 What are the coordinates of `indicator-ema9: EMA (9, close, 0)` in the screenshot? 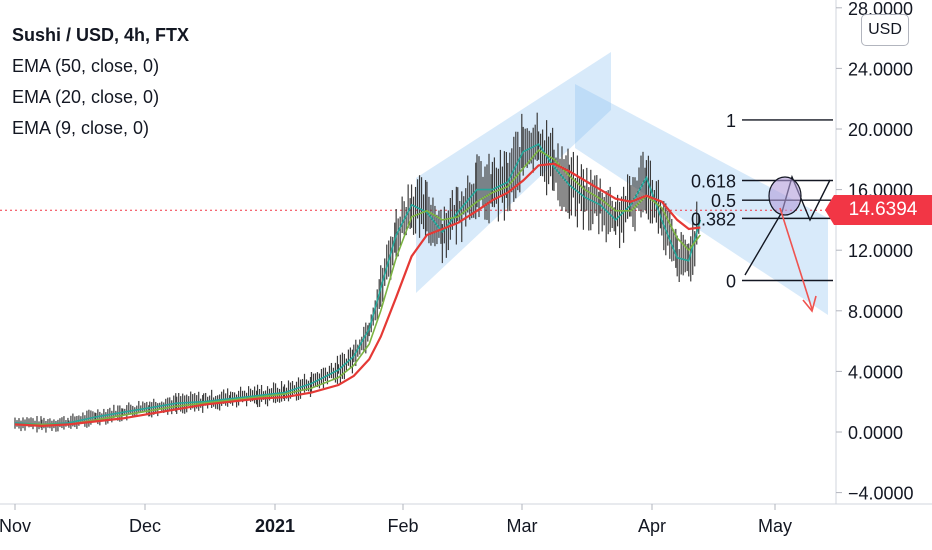 It's located at (81, 128).